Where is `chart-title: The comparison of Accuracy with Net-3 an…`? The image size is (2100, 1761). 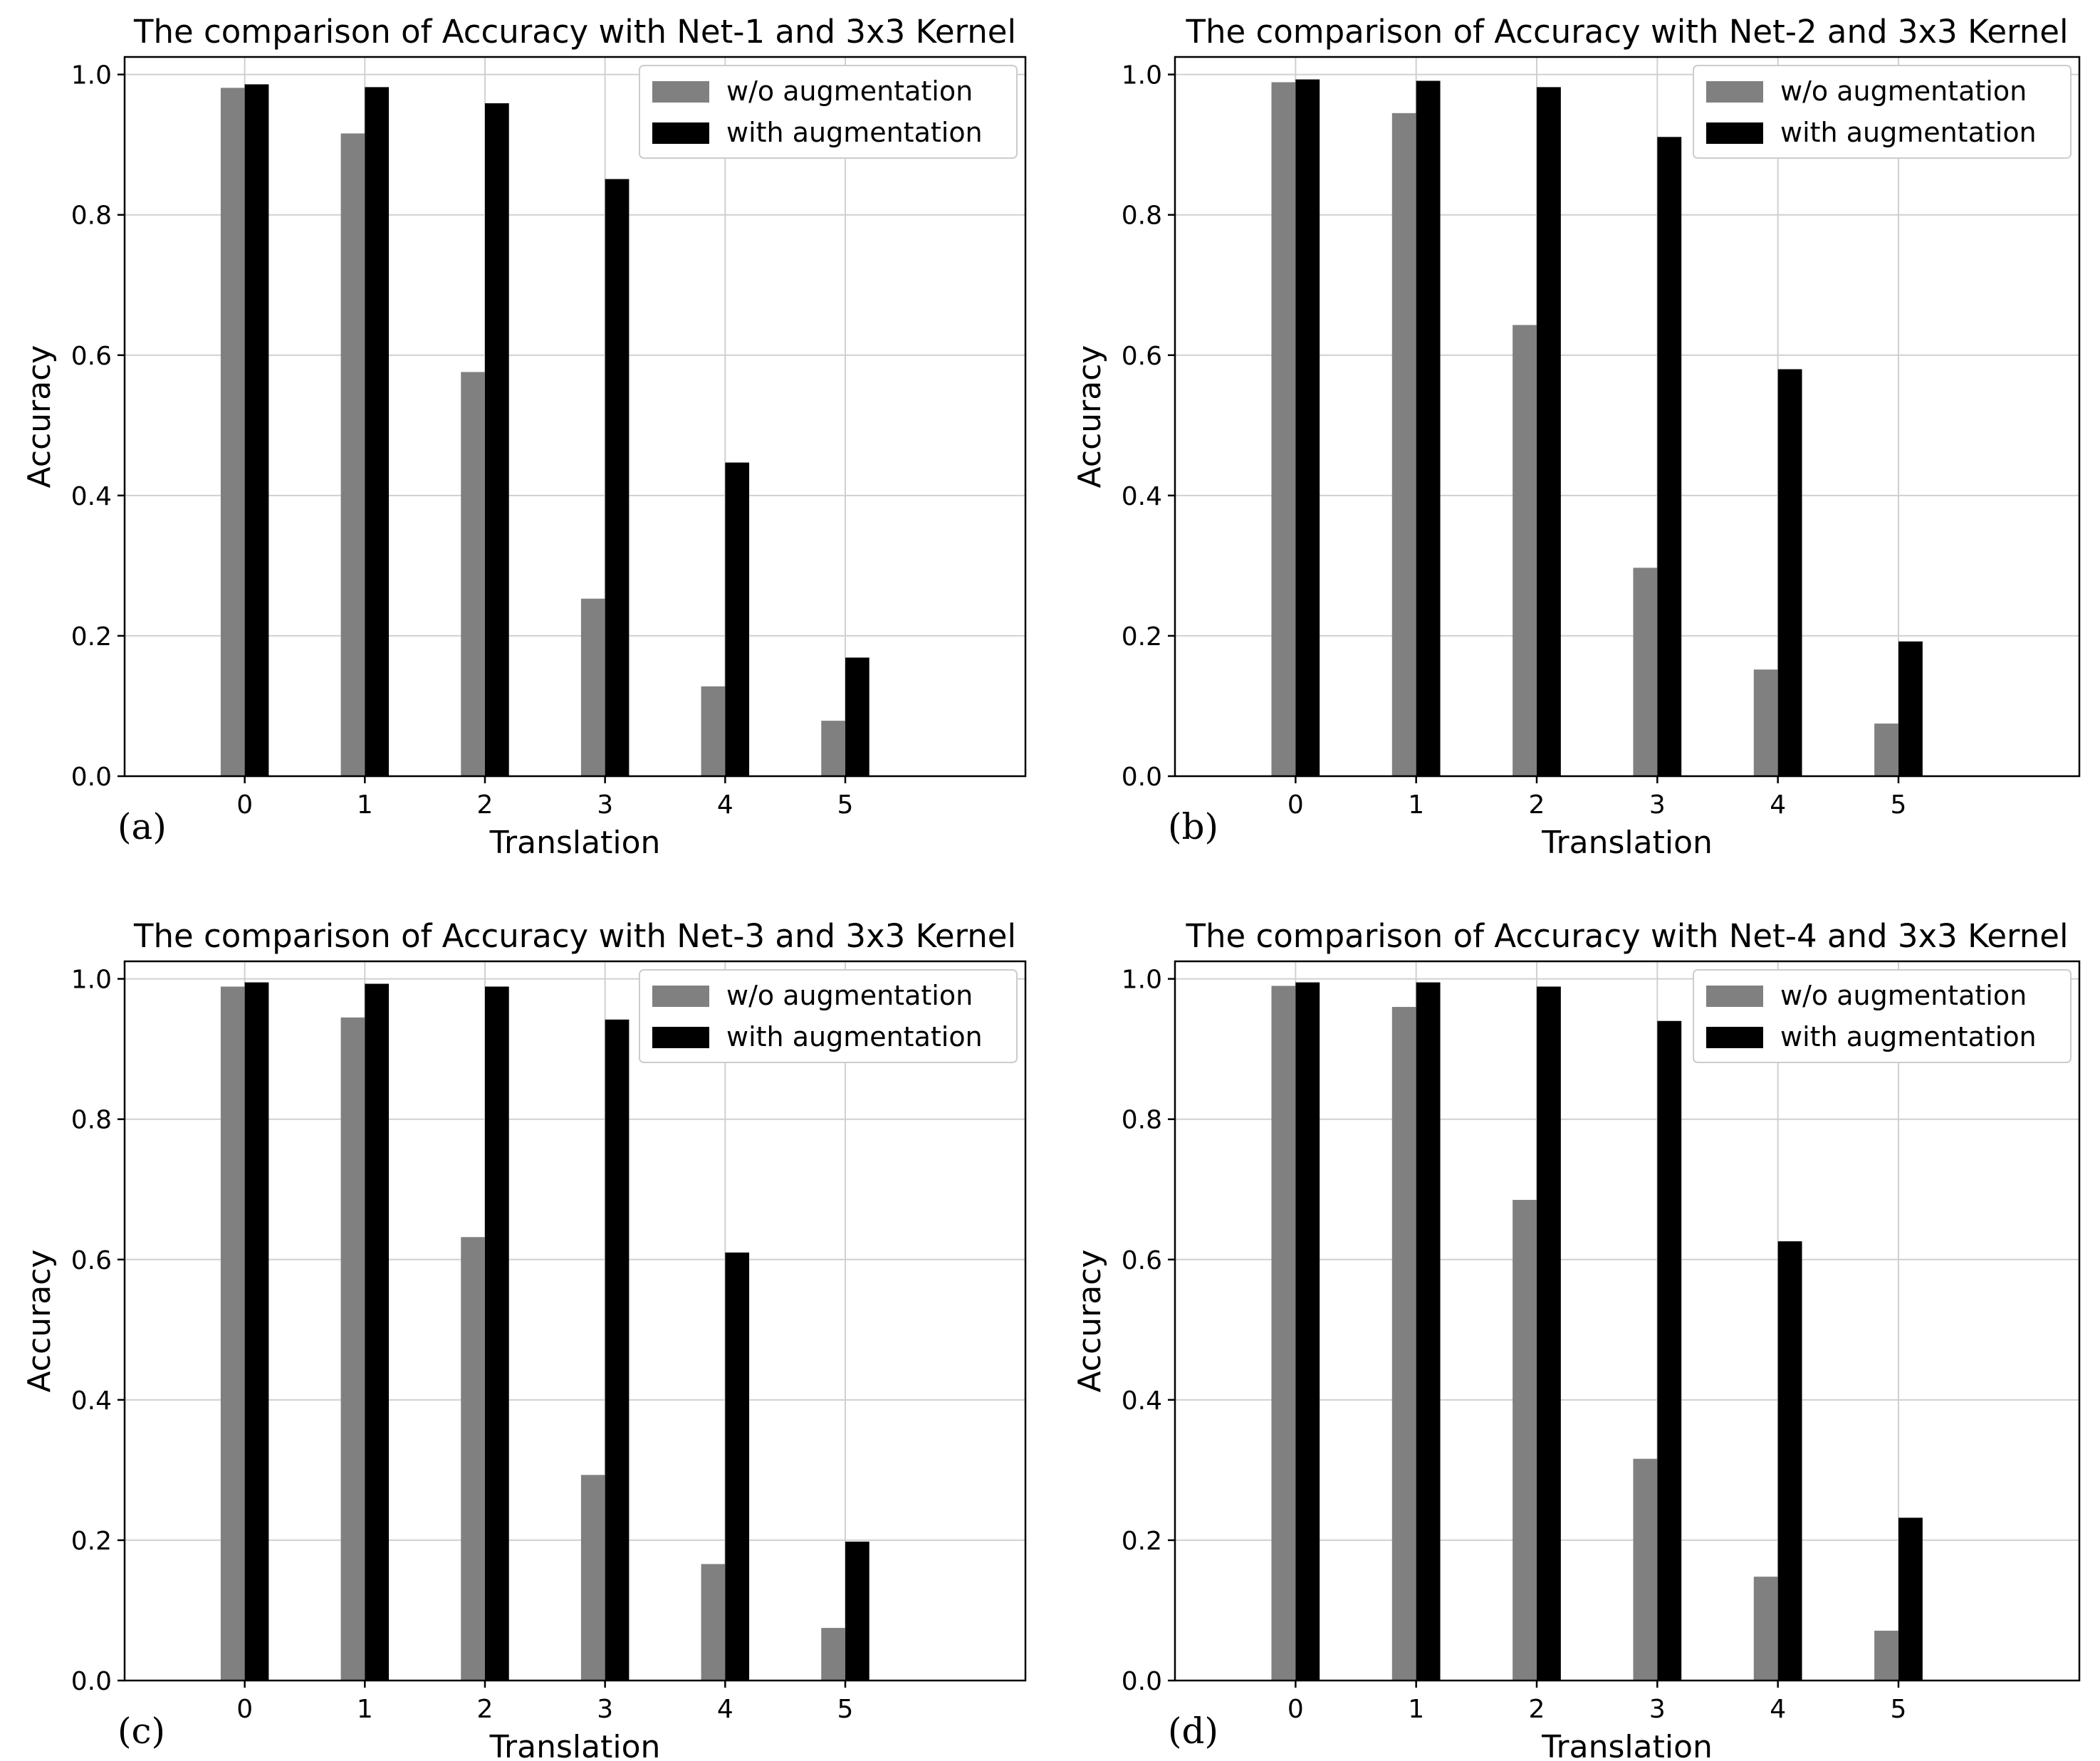
chart-title: The comparison of Accuracy with Net-3 an… is located at coordinates (574, 936).